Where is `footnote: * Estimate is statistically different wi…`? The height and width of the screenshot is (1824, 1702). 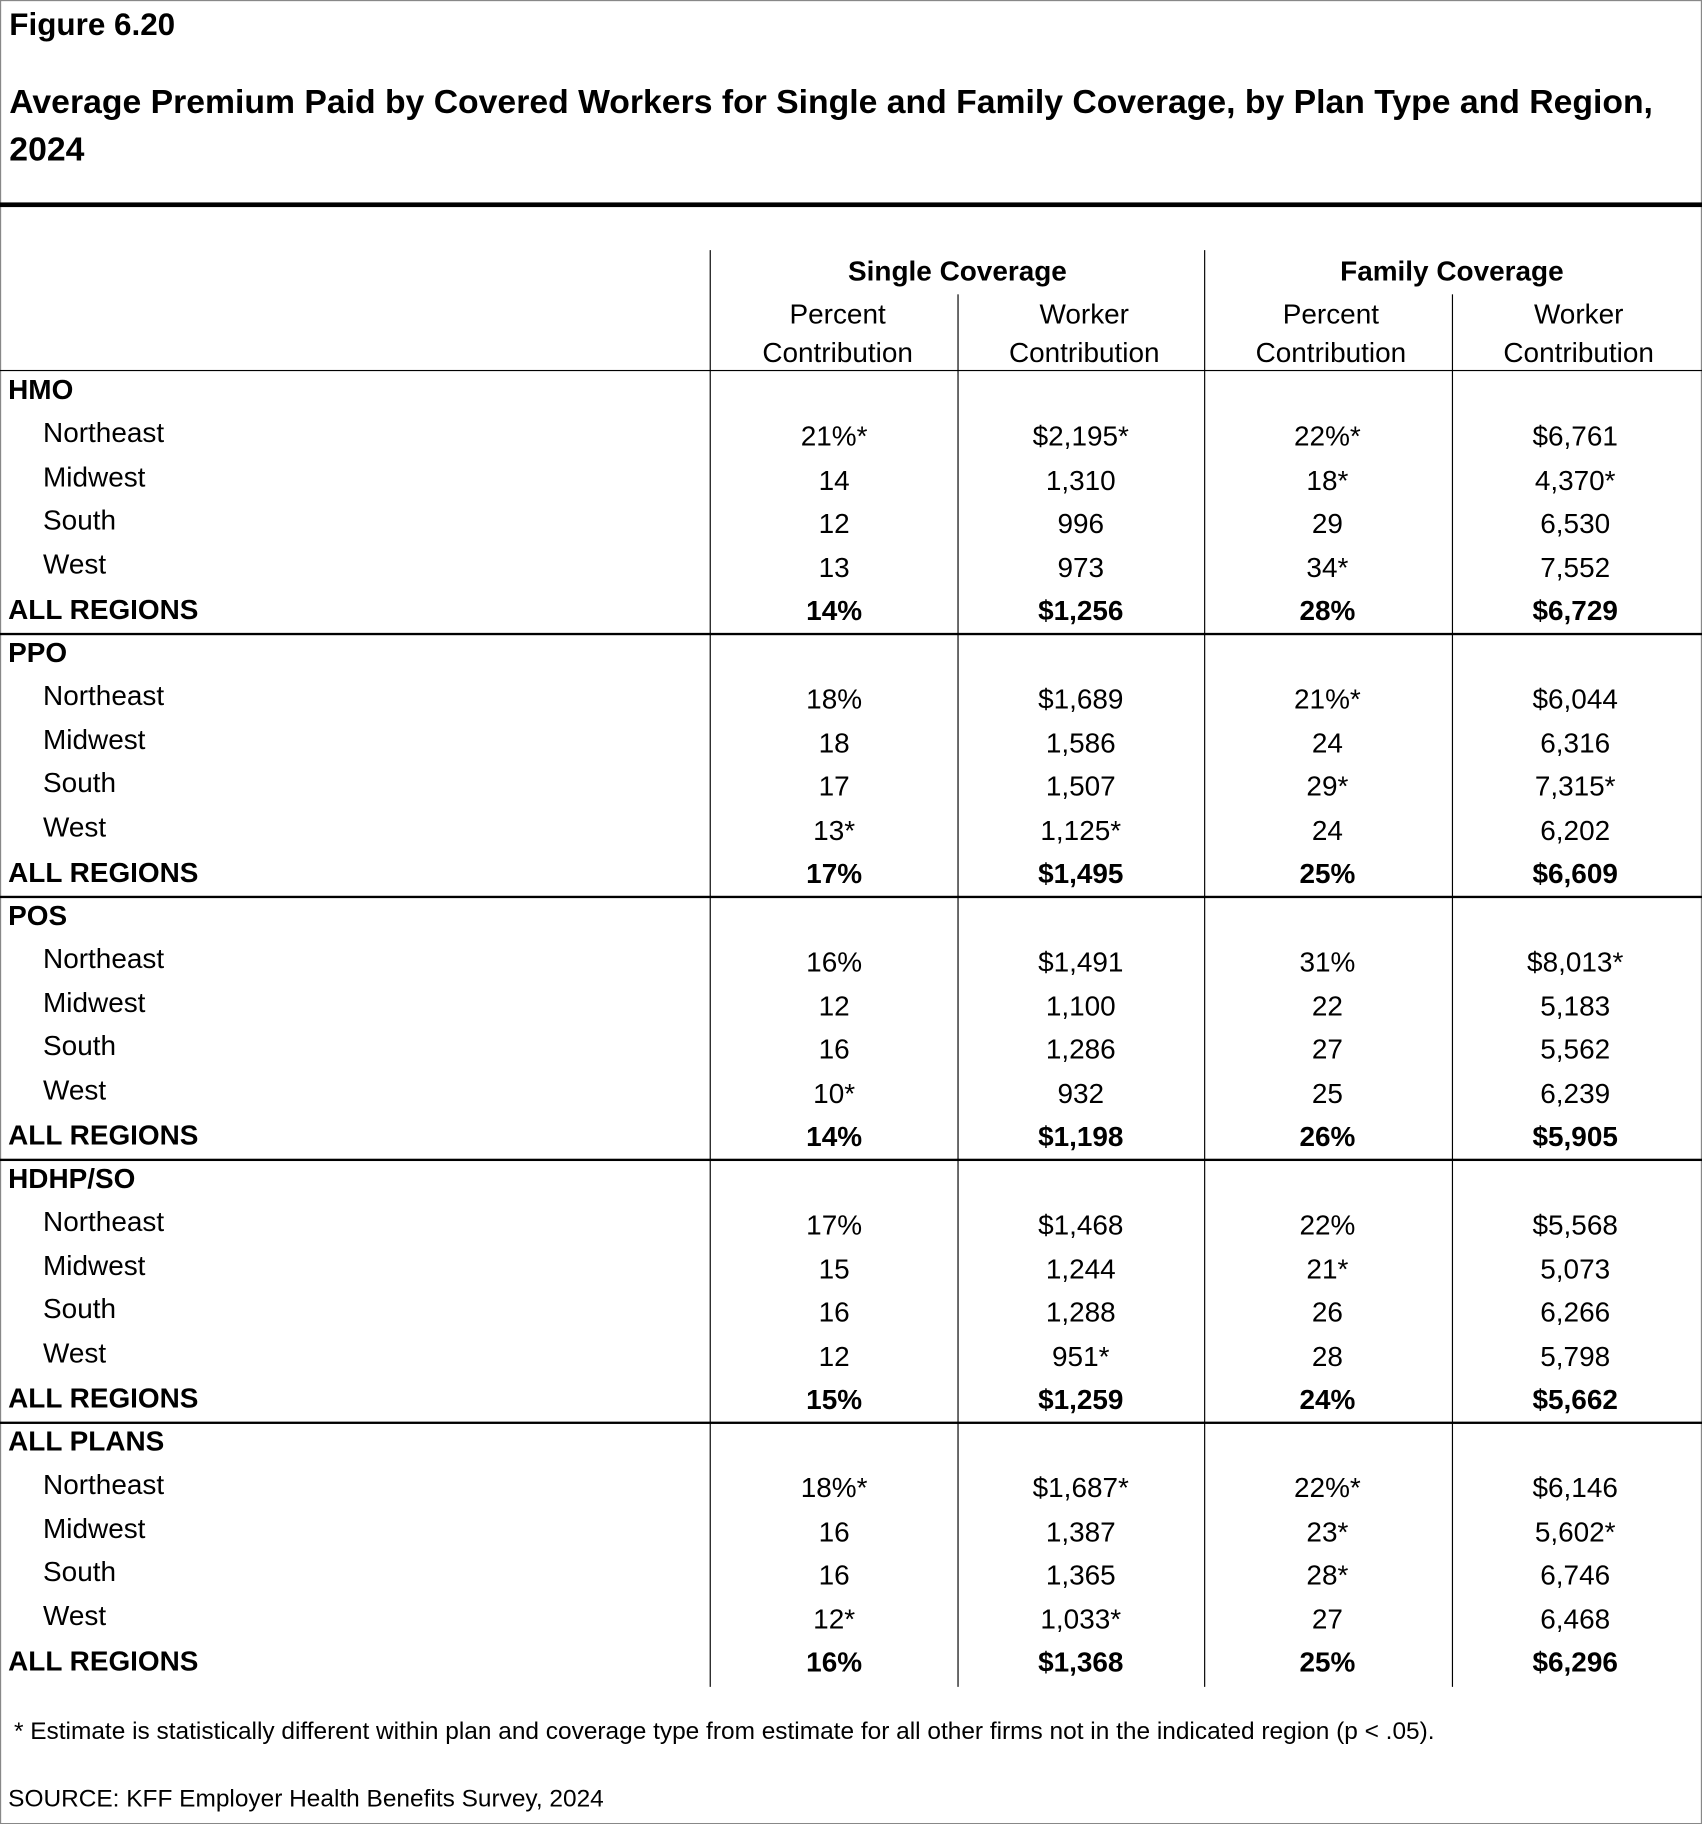
footnote: * Estimate is statistically different wi… is located at coordinates (724, 1732).